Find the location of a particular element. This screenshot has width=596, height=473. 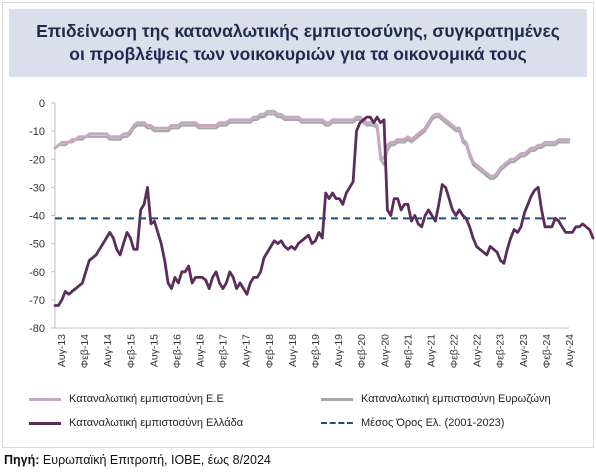

legend-swatch-eu is located at coordinates (45, 399).